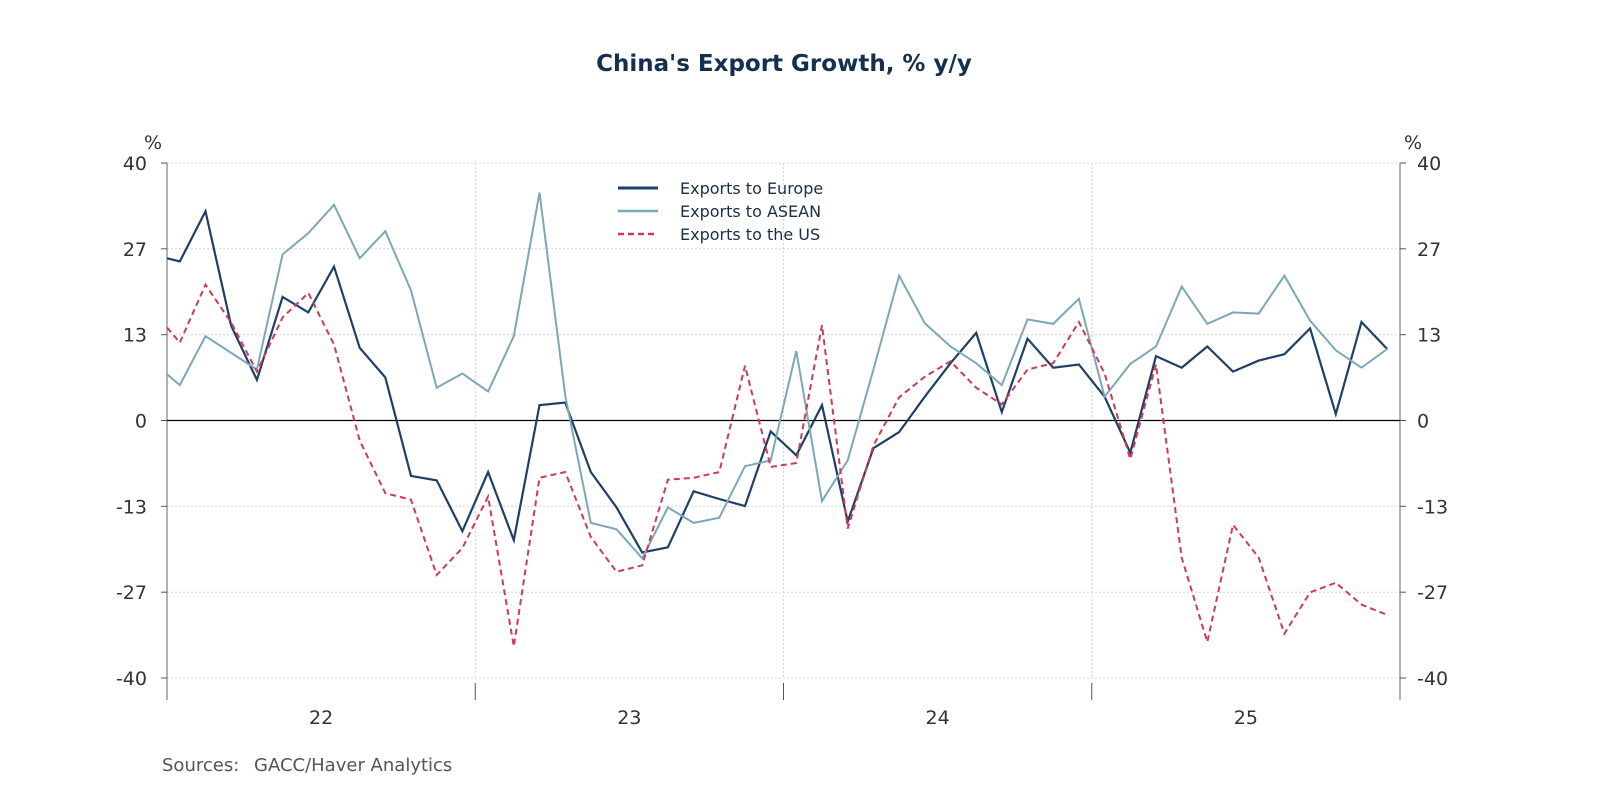 The height and width of the screenshot is (804, 1600). What do you see at coordinates (321, 718) in the screenshot?
I see `year-label: 22` at bounding box center [321, 718].